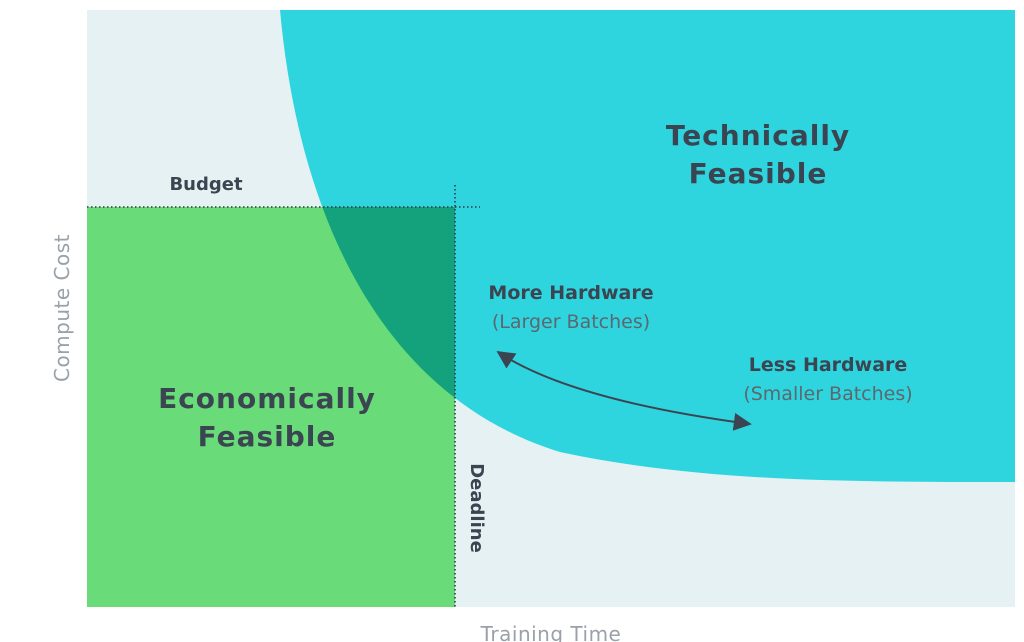 The image size is (1024, 642). Describe the element at coordinates (62, 308) in the screenshot. I see `y-axis-label: Compute Cost` at that location.